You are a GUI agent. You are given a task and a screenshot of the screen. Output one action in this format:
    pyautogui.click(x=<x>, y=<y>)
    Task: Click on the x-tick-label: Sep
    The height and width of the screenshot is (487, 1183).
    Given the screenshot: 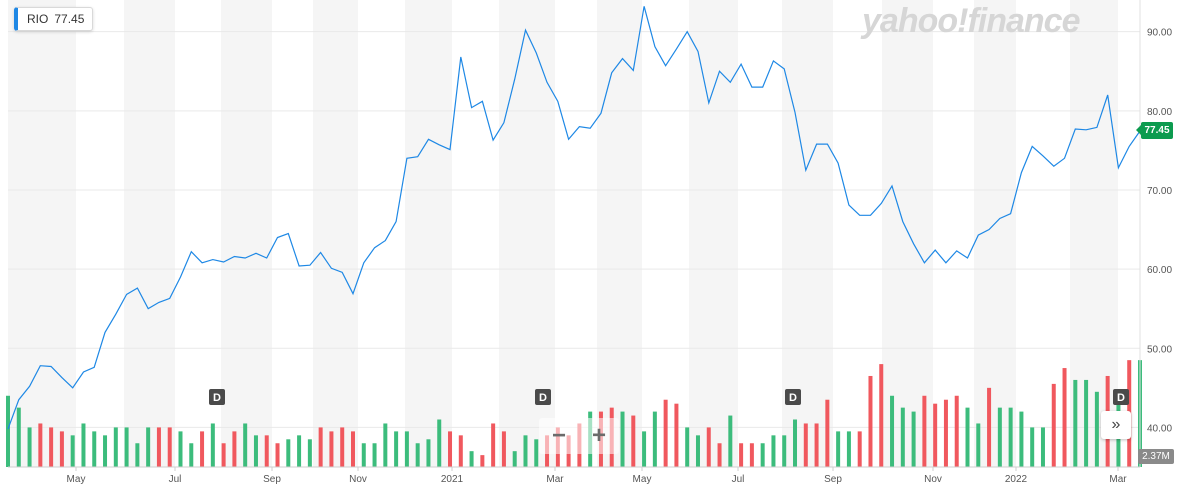 What is the action you would take?
    pyautogui.click(x=272, y=479)
    